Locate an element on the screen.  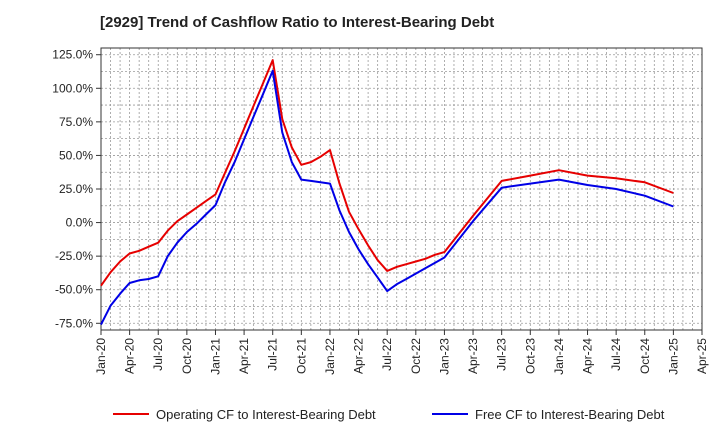
x-tick-label: Apr-24 is located at coordinates (588, 356).